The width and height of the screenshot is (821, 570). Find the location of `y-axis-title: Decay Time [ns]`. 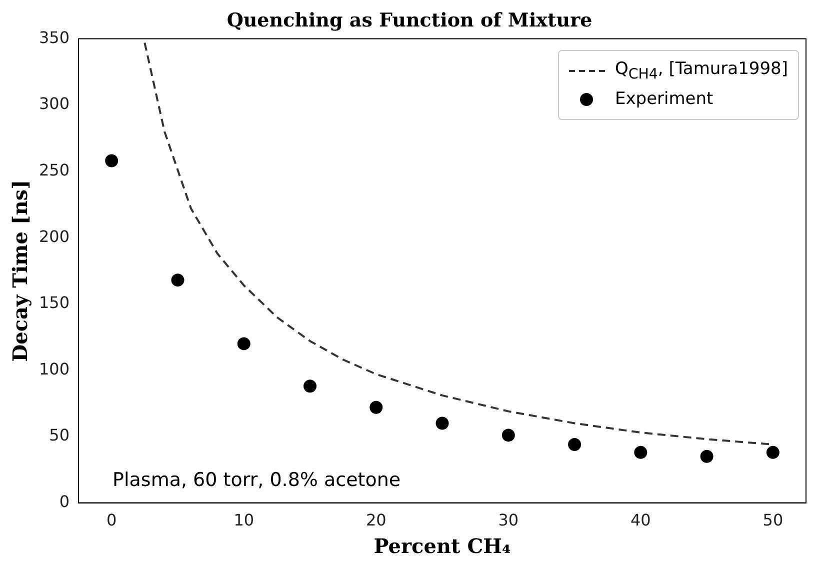

y-axis-title: Decay Time [ns] is located at coordinates (20, 271).